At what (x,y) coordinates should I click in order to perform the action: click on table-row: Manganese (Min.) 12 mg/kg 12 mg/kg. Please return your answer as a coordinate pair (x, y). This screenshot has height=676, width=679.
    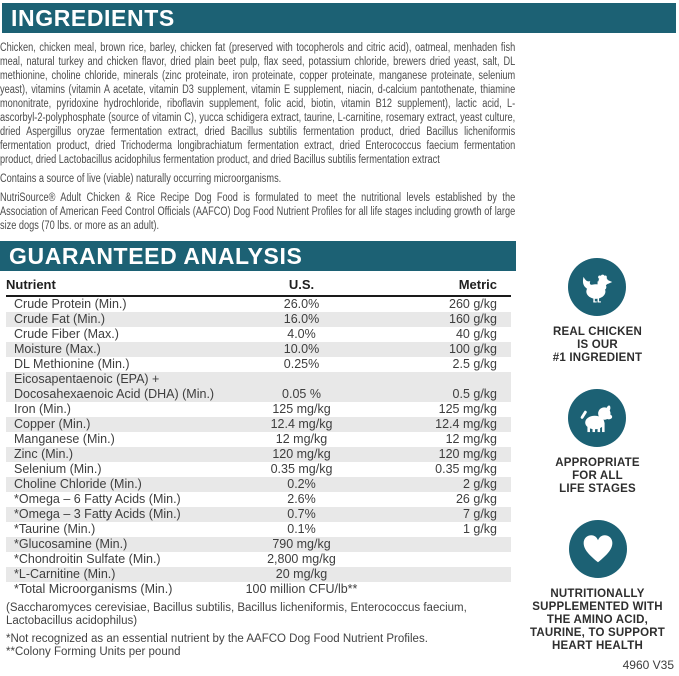
    Looking at the image, I should click on (258, 439).